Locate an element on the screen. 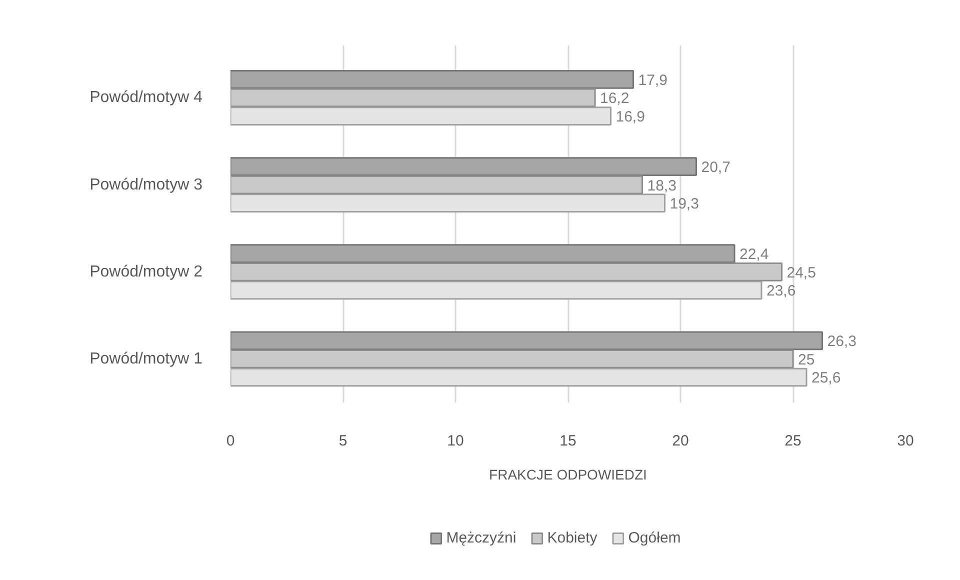  data-label: 18,3 is located at coordinates (661, 185).